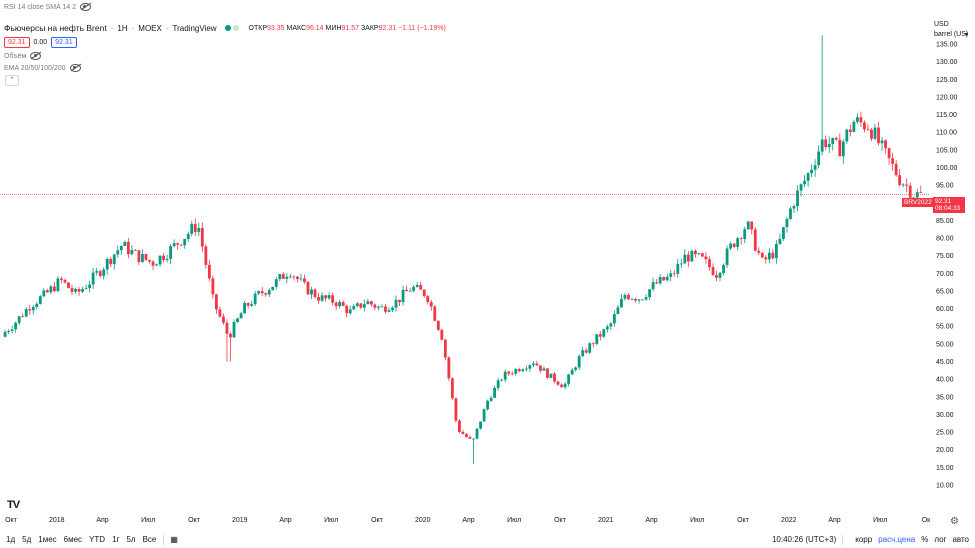  What do you see at coordinates (17, 42) in the screenshot?
I see `bid-pill: 92.31` at bounding box center [17, 42].